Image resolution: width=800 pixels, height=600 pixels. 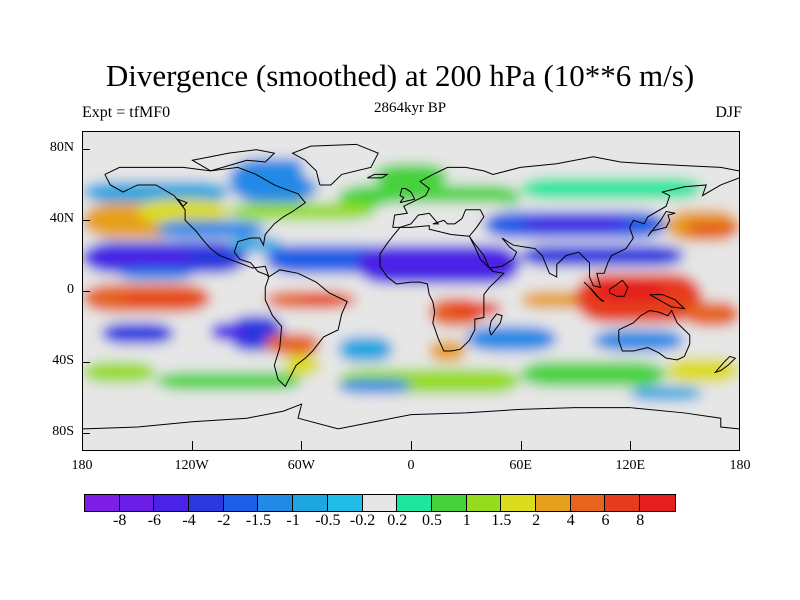 I want to click on y-tick-label: 80S, so click(x=63, y=432).